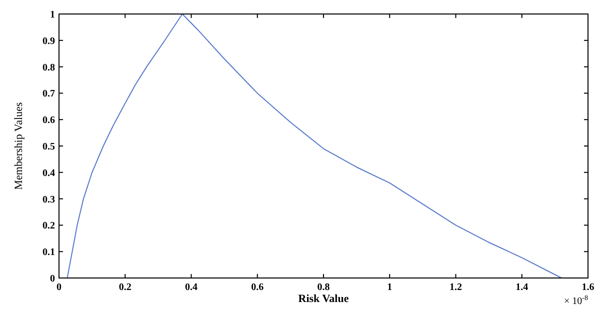  Describe the element at coordinates (323, 299) in the screenshot. I see `x-axis-title: Risk Value` at that location.